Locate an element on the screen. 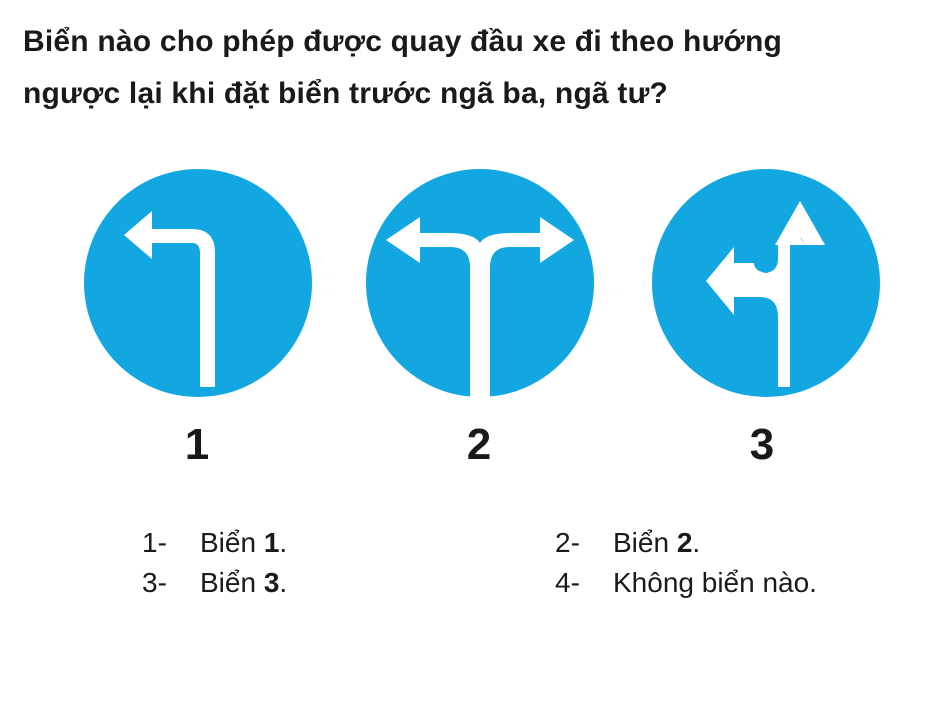 The height and width of the screenshot is (709, 945). answer-bold: 3 is located at coordinates (271, 582).